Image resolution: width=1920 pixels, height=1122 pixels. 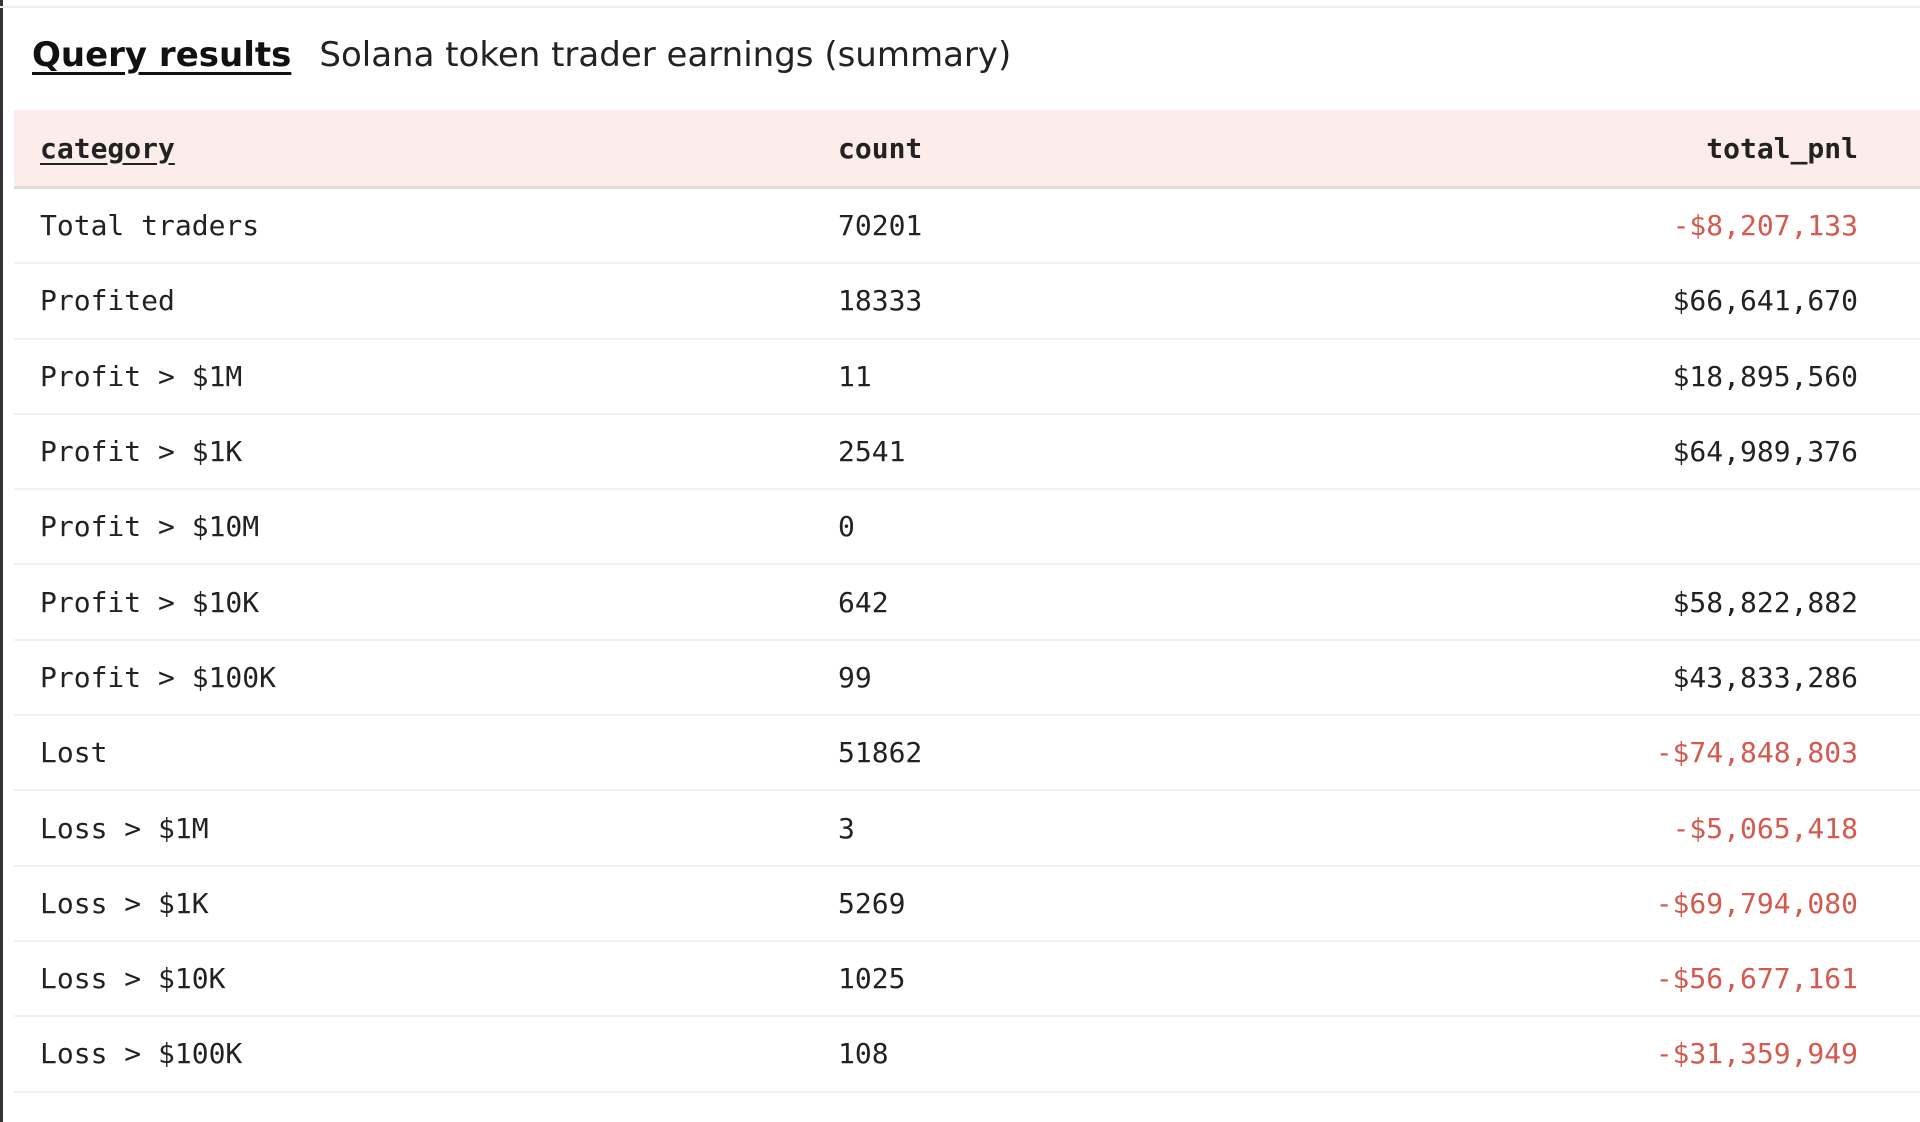 What do you see at coordinates (124, 828) in the screenshot?
I see `cell-category: Loss > $1M` at bounding box center [124, 828].